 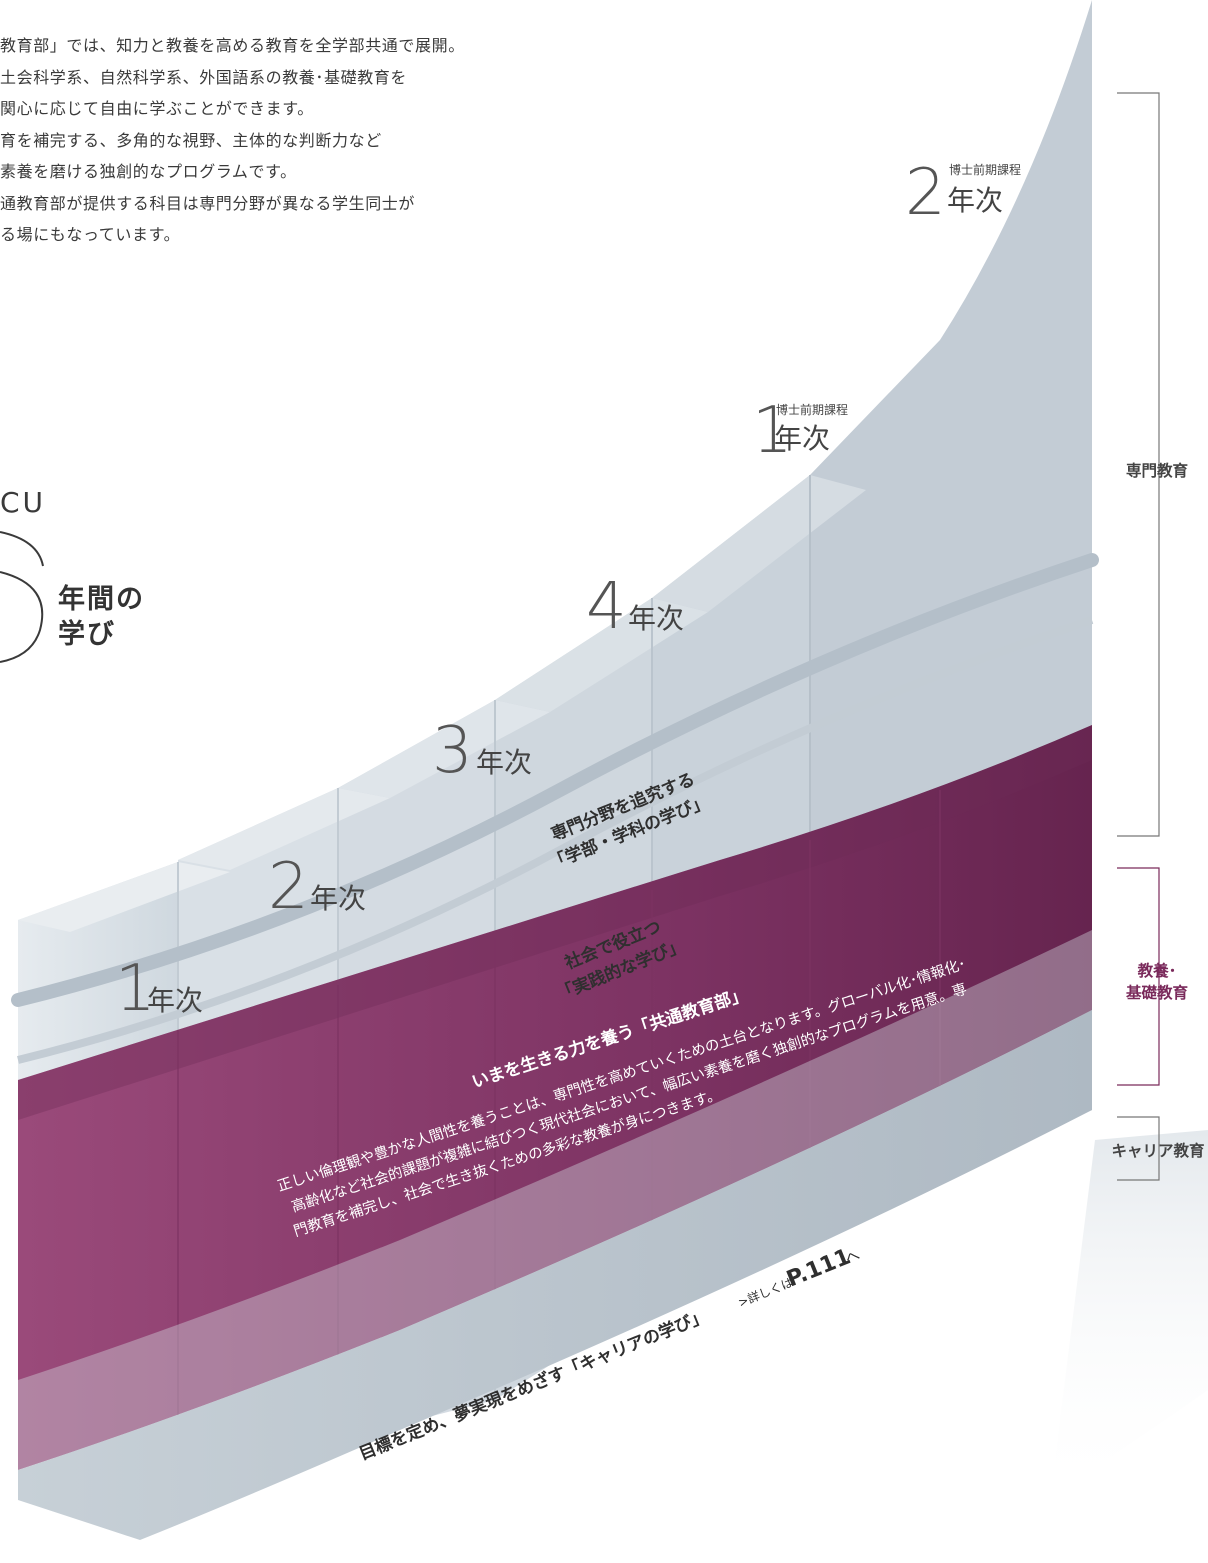 I want to click on bracket-label-kyoyo-line2: 基礎教育, so click(x=1156, y=993).